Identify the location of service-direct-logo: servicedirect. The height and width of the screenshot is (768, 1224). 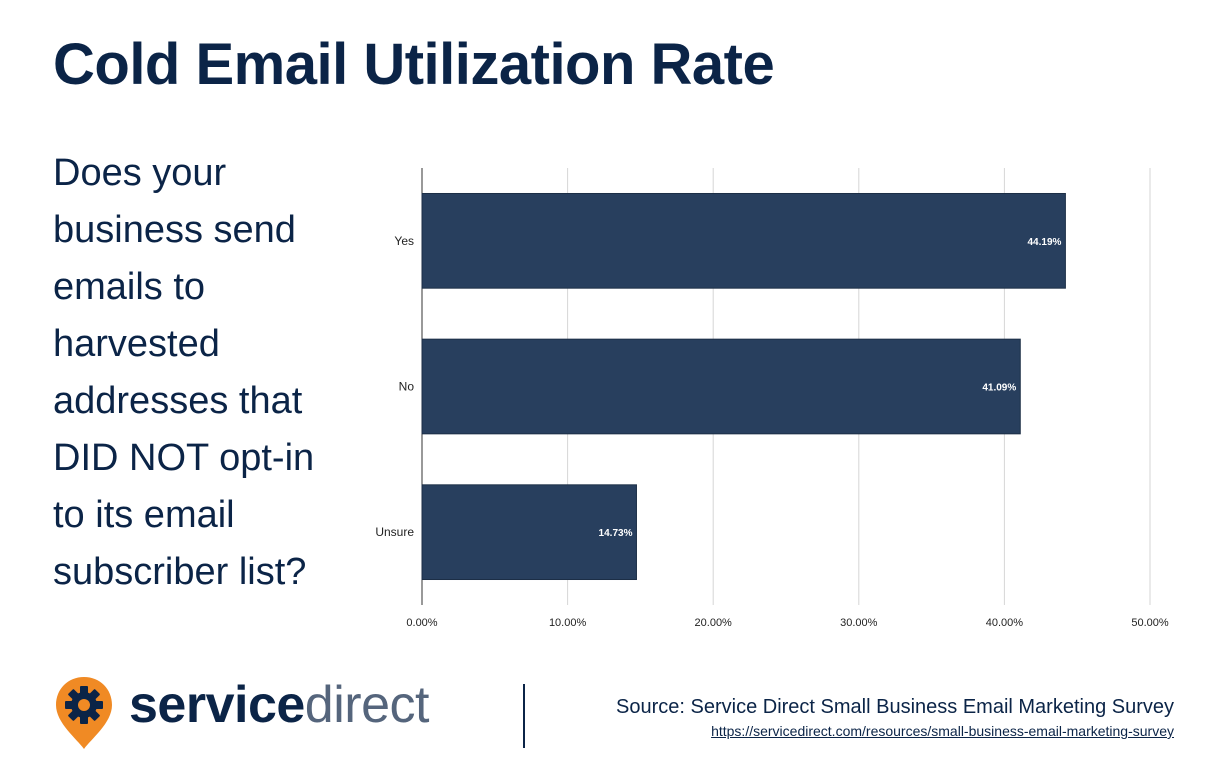
(263, 713).